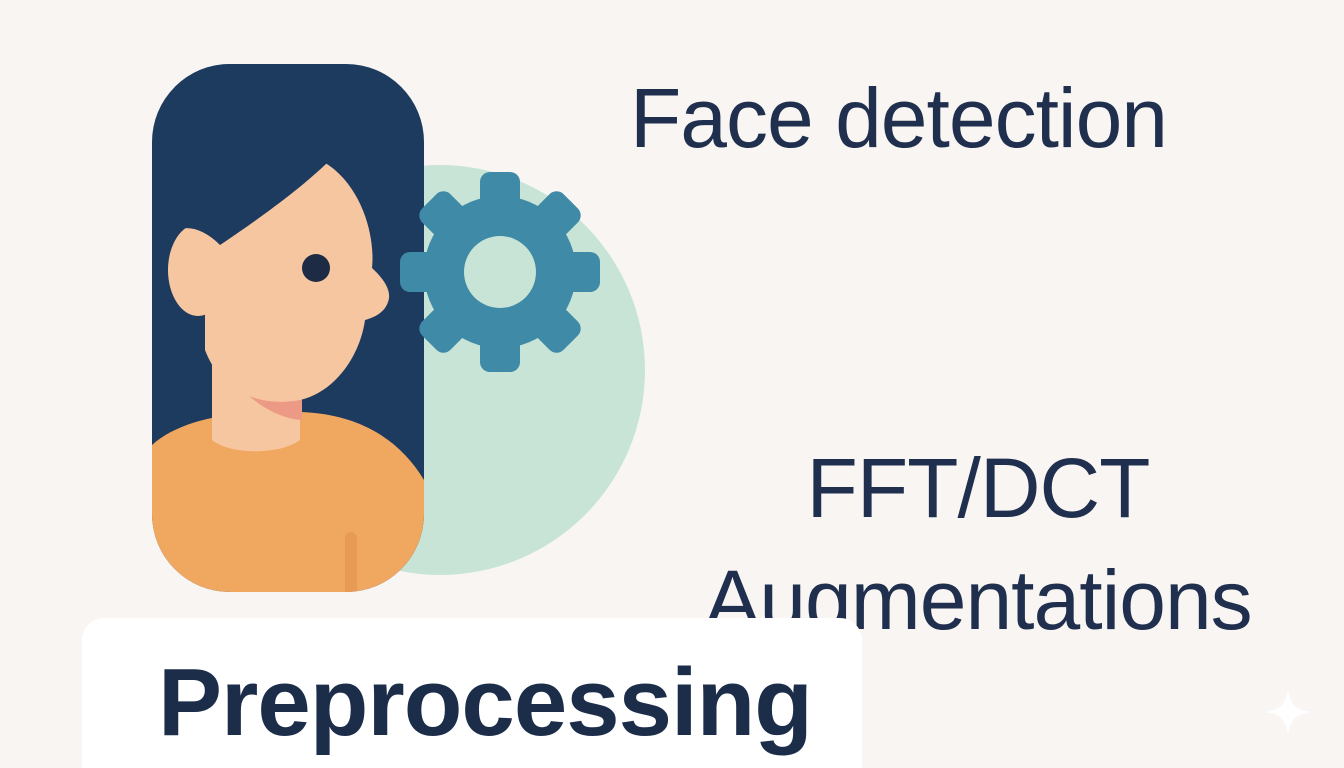 The height and width of the screenshot is (768, 1344). What do you see at coordinates (978, 488) in the screenshot?
I see `fft-dct-label: FFT/DCT` at bounding box center [978, 488].